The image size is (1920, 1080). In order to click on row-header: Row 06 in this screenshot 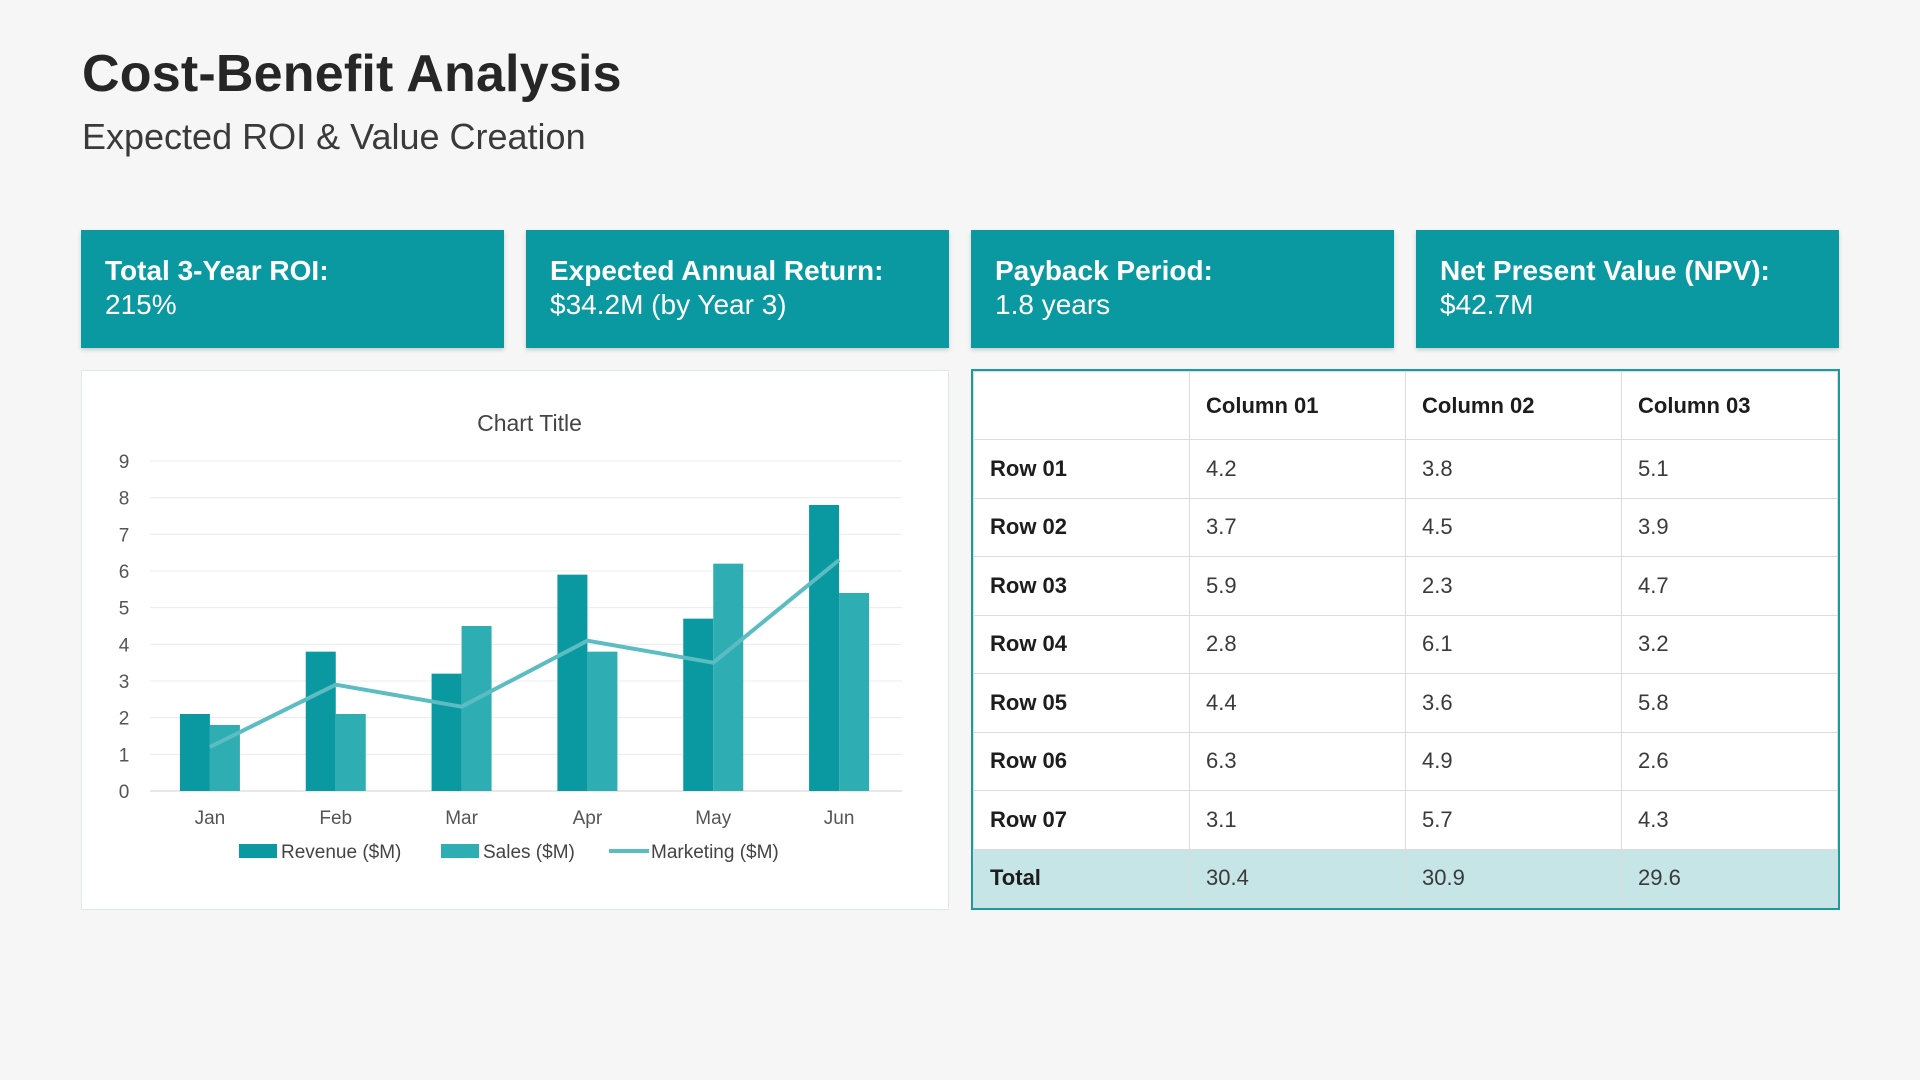, I will do `click(1081, 761)`.